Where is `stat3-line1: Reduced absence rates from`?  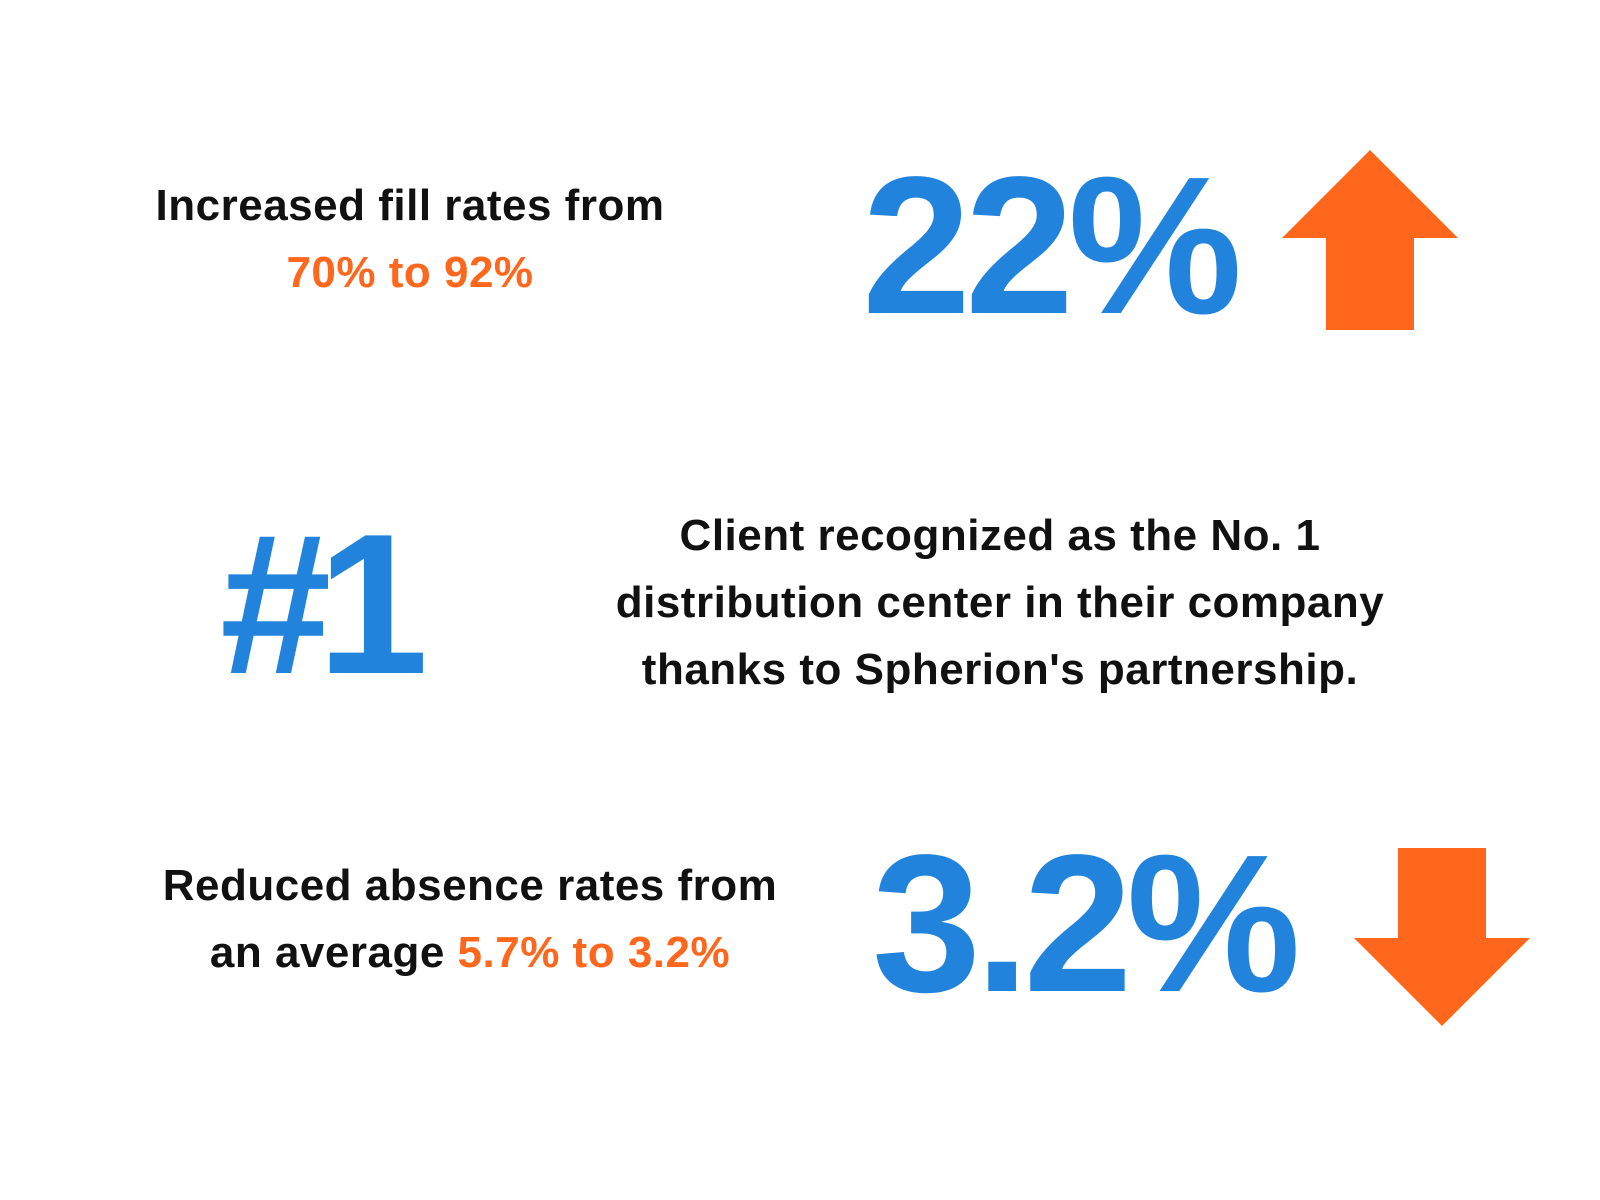 stat3-line1: Reduced absence rates from is located at coordinates (470, 885).